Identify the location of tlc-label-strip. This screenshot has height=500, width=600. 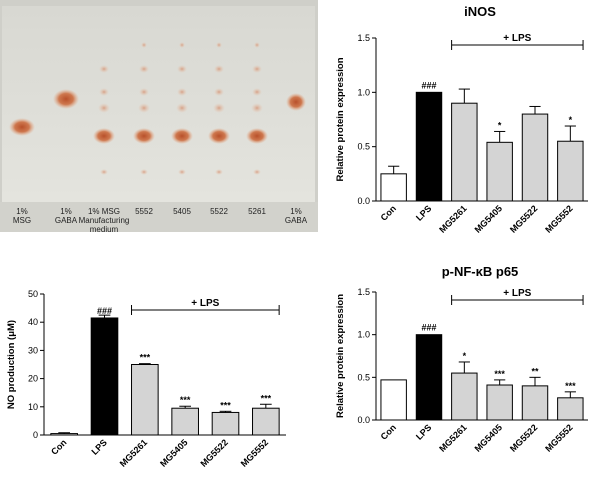
(159, 217).